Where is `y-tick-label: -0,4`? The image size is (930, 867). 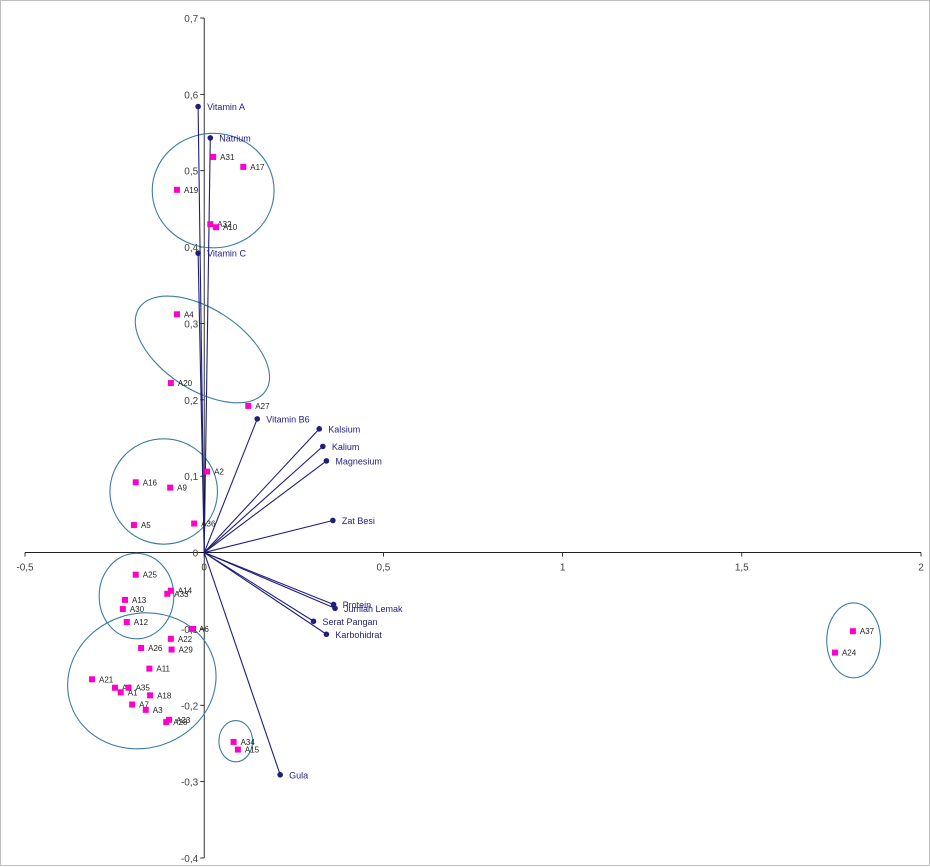
y-tick-label: -0,4 is located at coordinates (190, 859).